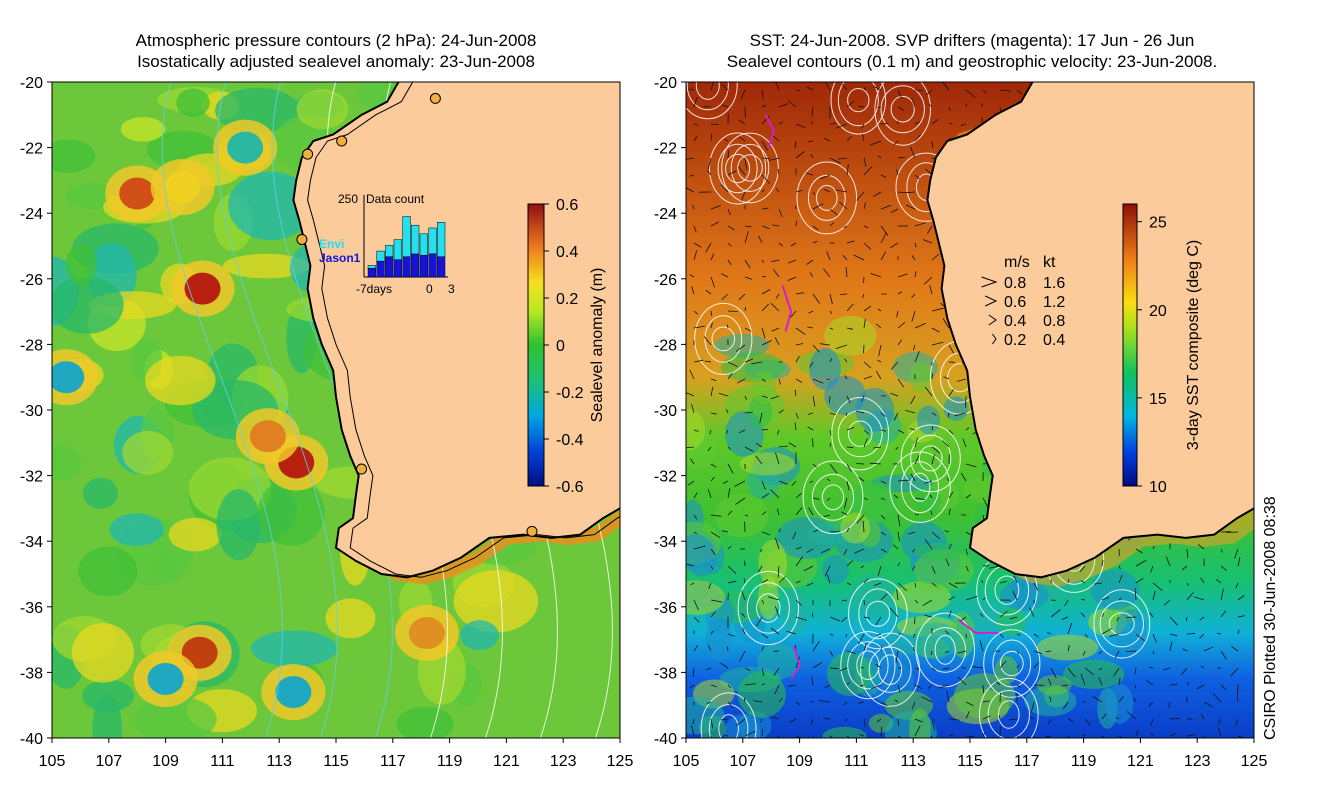  I want to click on colorbar-tick-label: 25, so click(1158, 223).